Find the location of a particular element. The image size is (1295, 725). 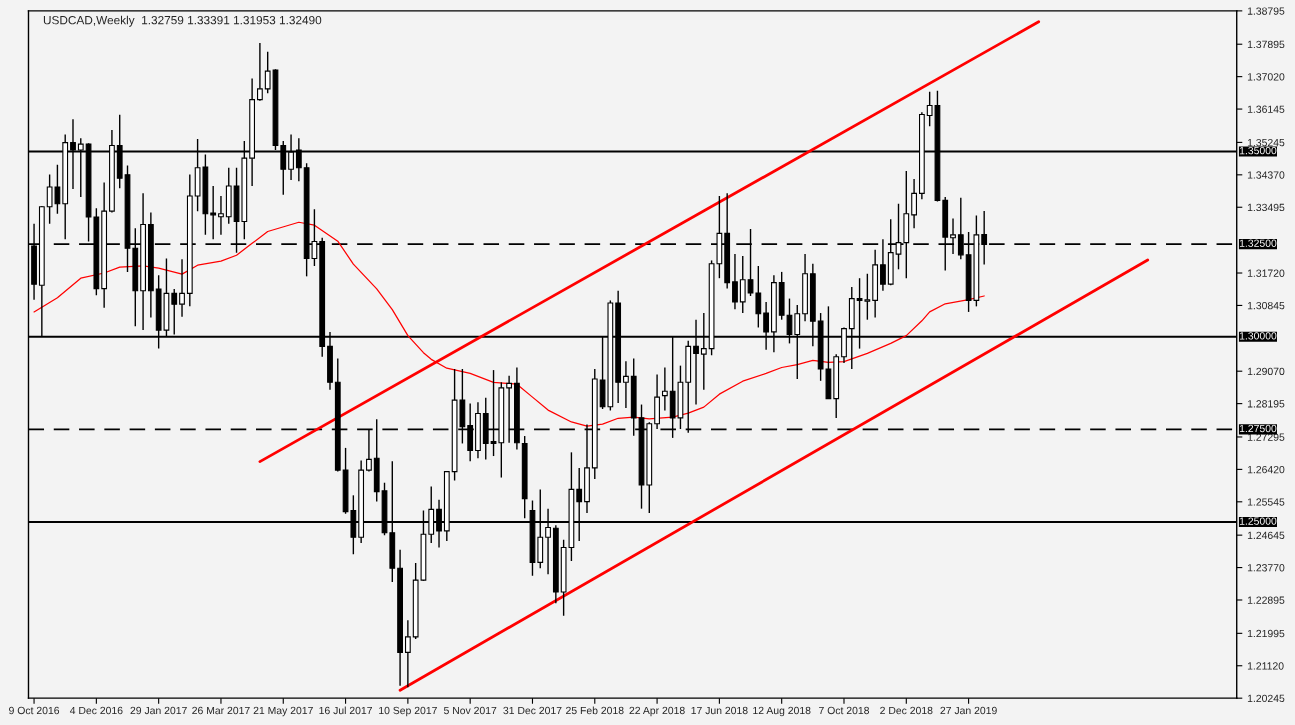

ref-line-label: 1.30000 is located at coordinates (1258, 336).